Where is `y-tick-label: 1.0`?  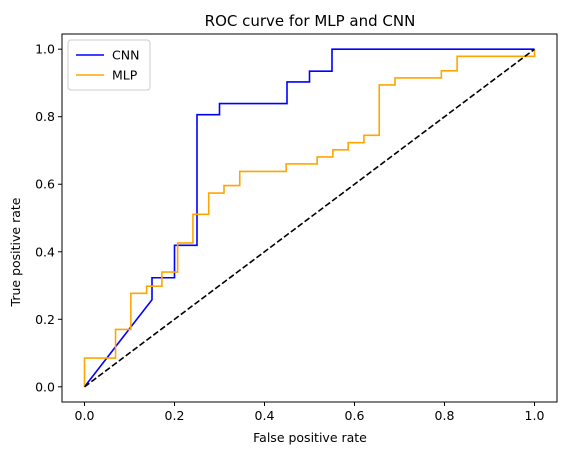
y-tick-label: 1.0 is located at coordinates (45, 49).